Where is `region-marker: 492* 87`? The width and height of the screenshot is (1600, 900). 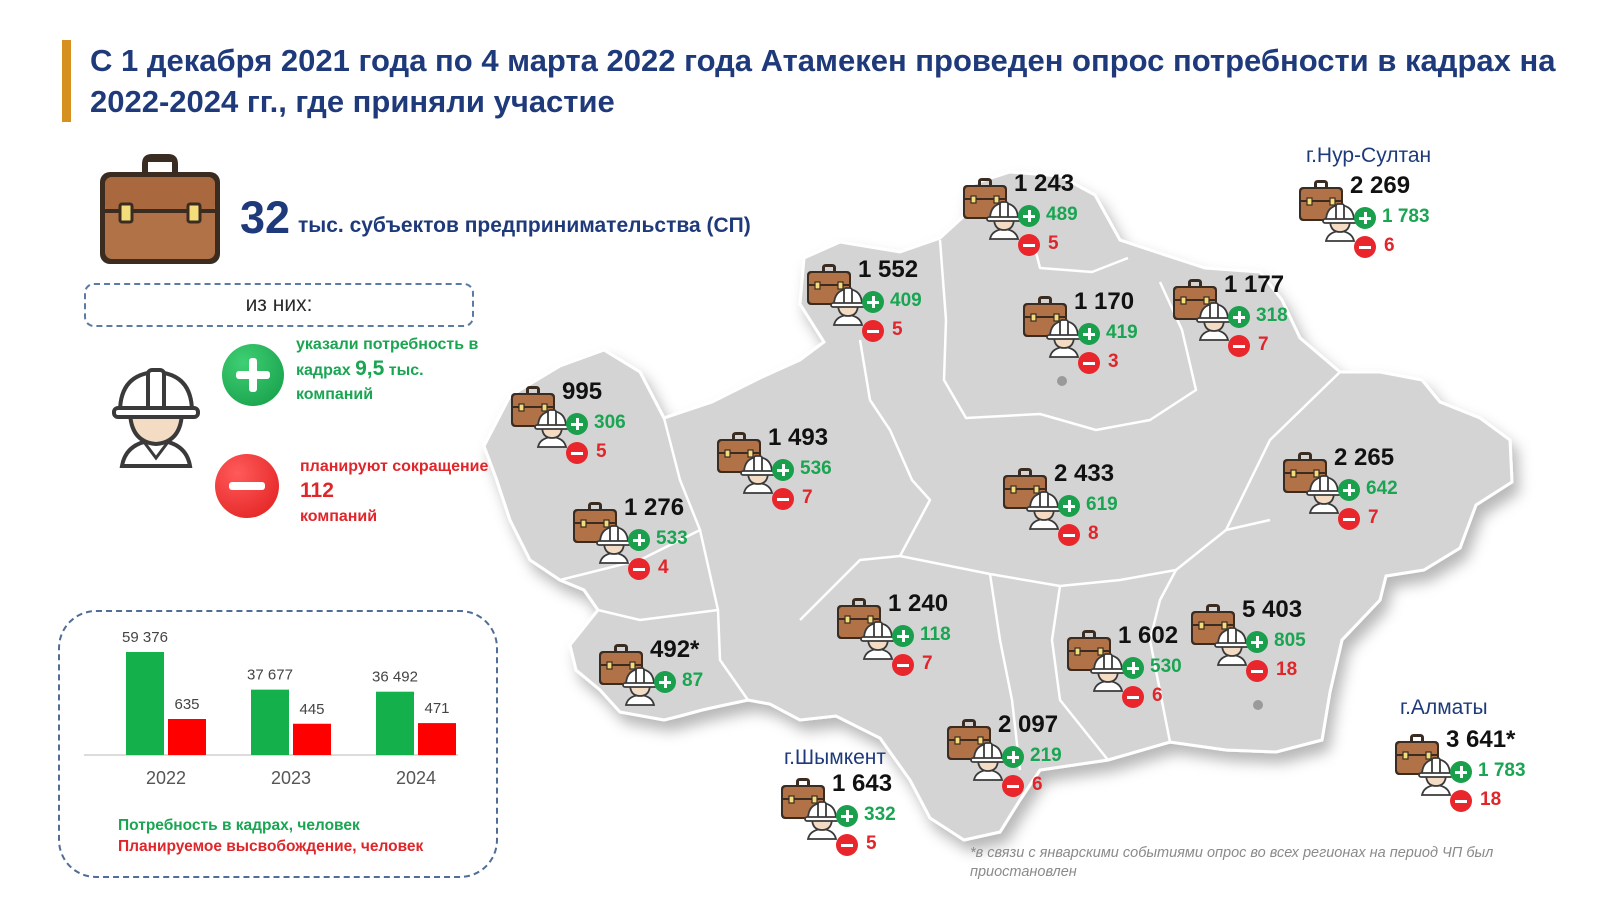
region-marker: 492* 87 is located at coordinates (683, 689).